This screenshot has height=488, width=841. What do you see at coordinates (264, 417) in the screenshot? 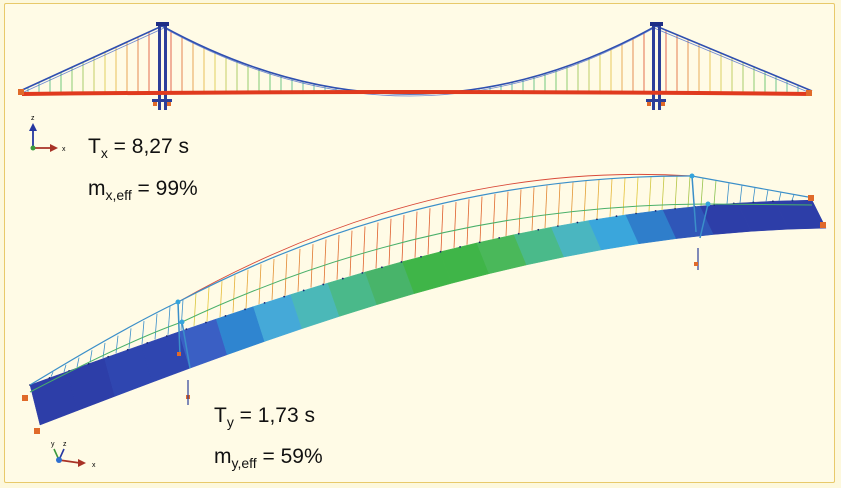
I see `mode2-period-label: Ty = 1,73 s` at bounding box center [264, 417].